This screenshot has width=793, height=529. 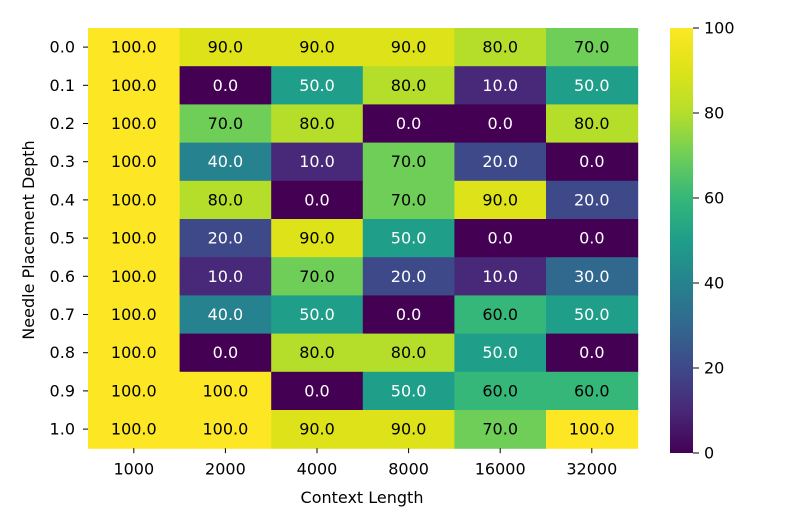 What do you see at coordinates (362, 497) in the screenshot?
I see `x-axis-label: Context Length` at bounding box center [362, 497].